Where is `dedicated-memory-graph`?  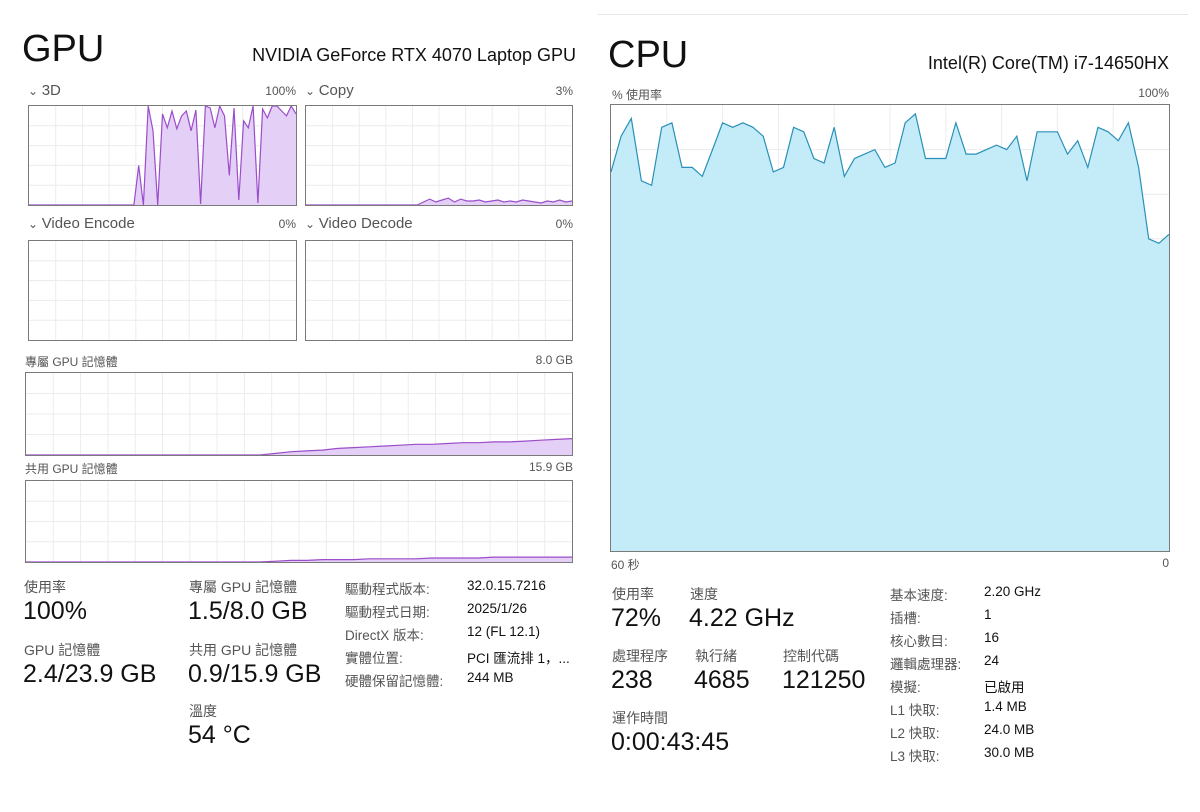 dedicated-memory-graph is located at coordinates (299, 414).